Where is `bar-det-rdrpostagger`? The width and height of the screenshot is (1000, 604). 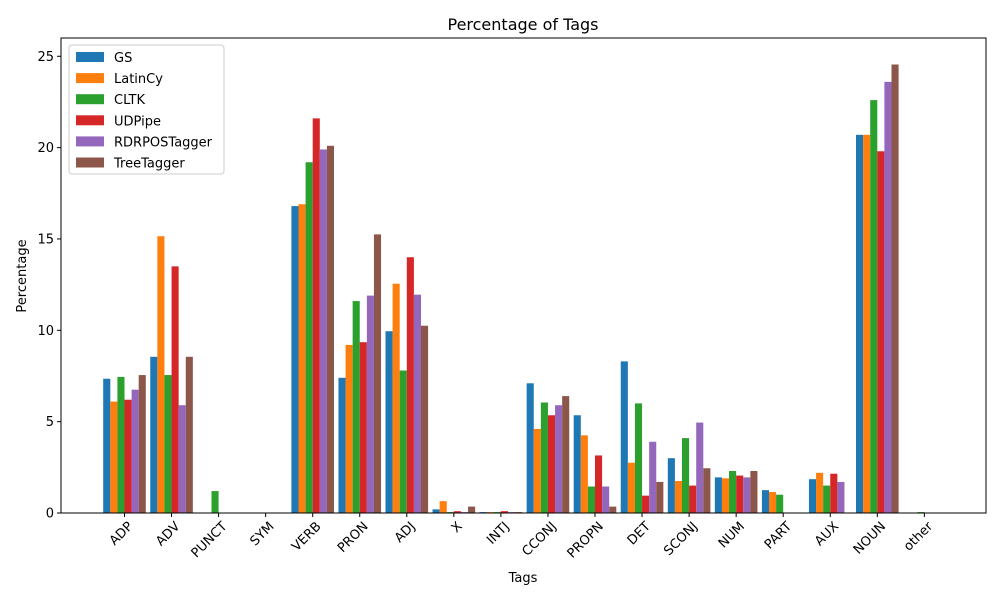
bar-det-rdrpostagger is located at coordinates (653, 477).